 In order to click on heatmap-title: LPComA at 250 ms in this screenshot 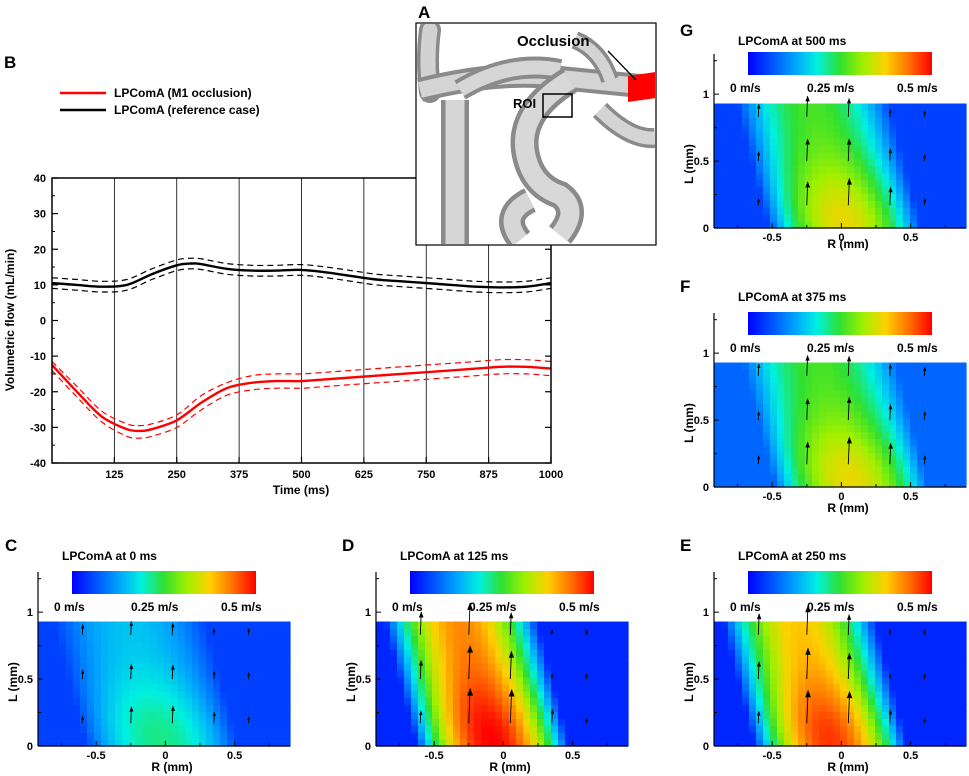, I will do `click(792, 556)`.